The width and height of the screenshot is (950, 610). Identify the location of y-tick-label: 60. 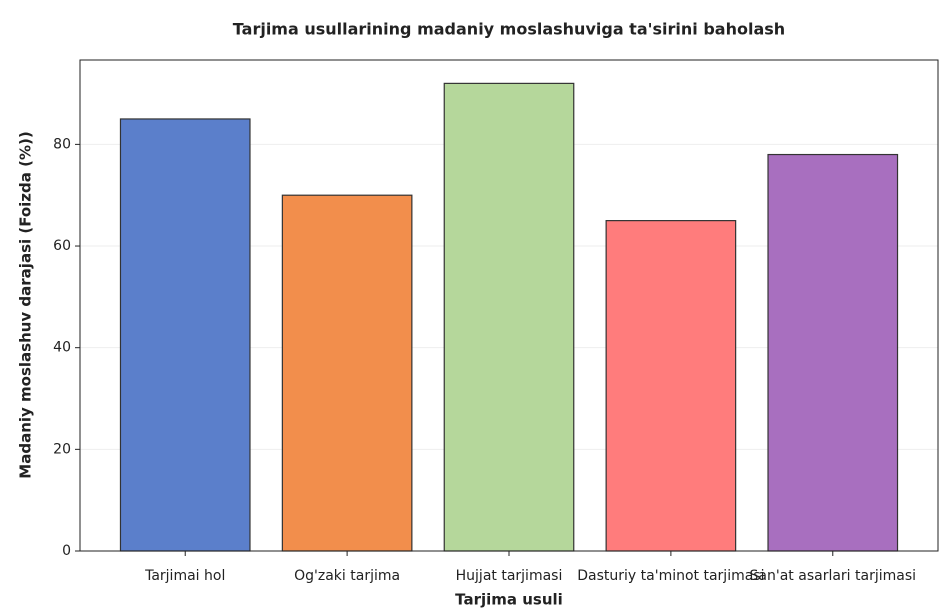
(62, 246).